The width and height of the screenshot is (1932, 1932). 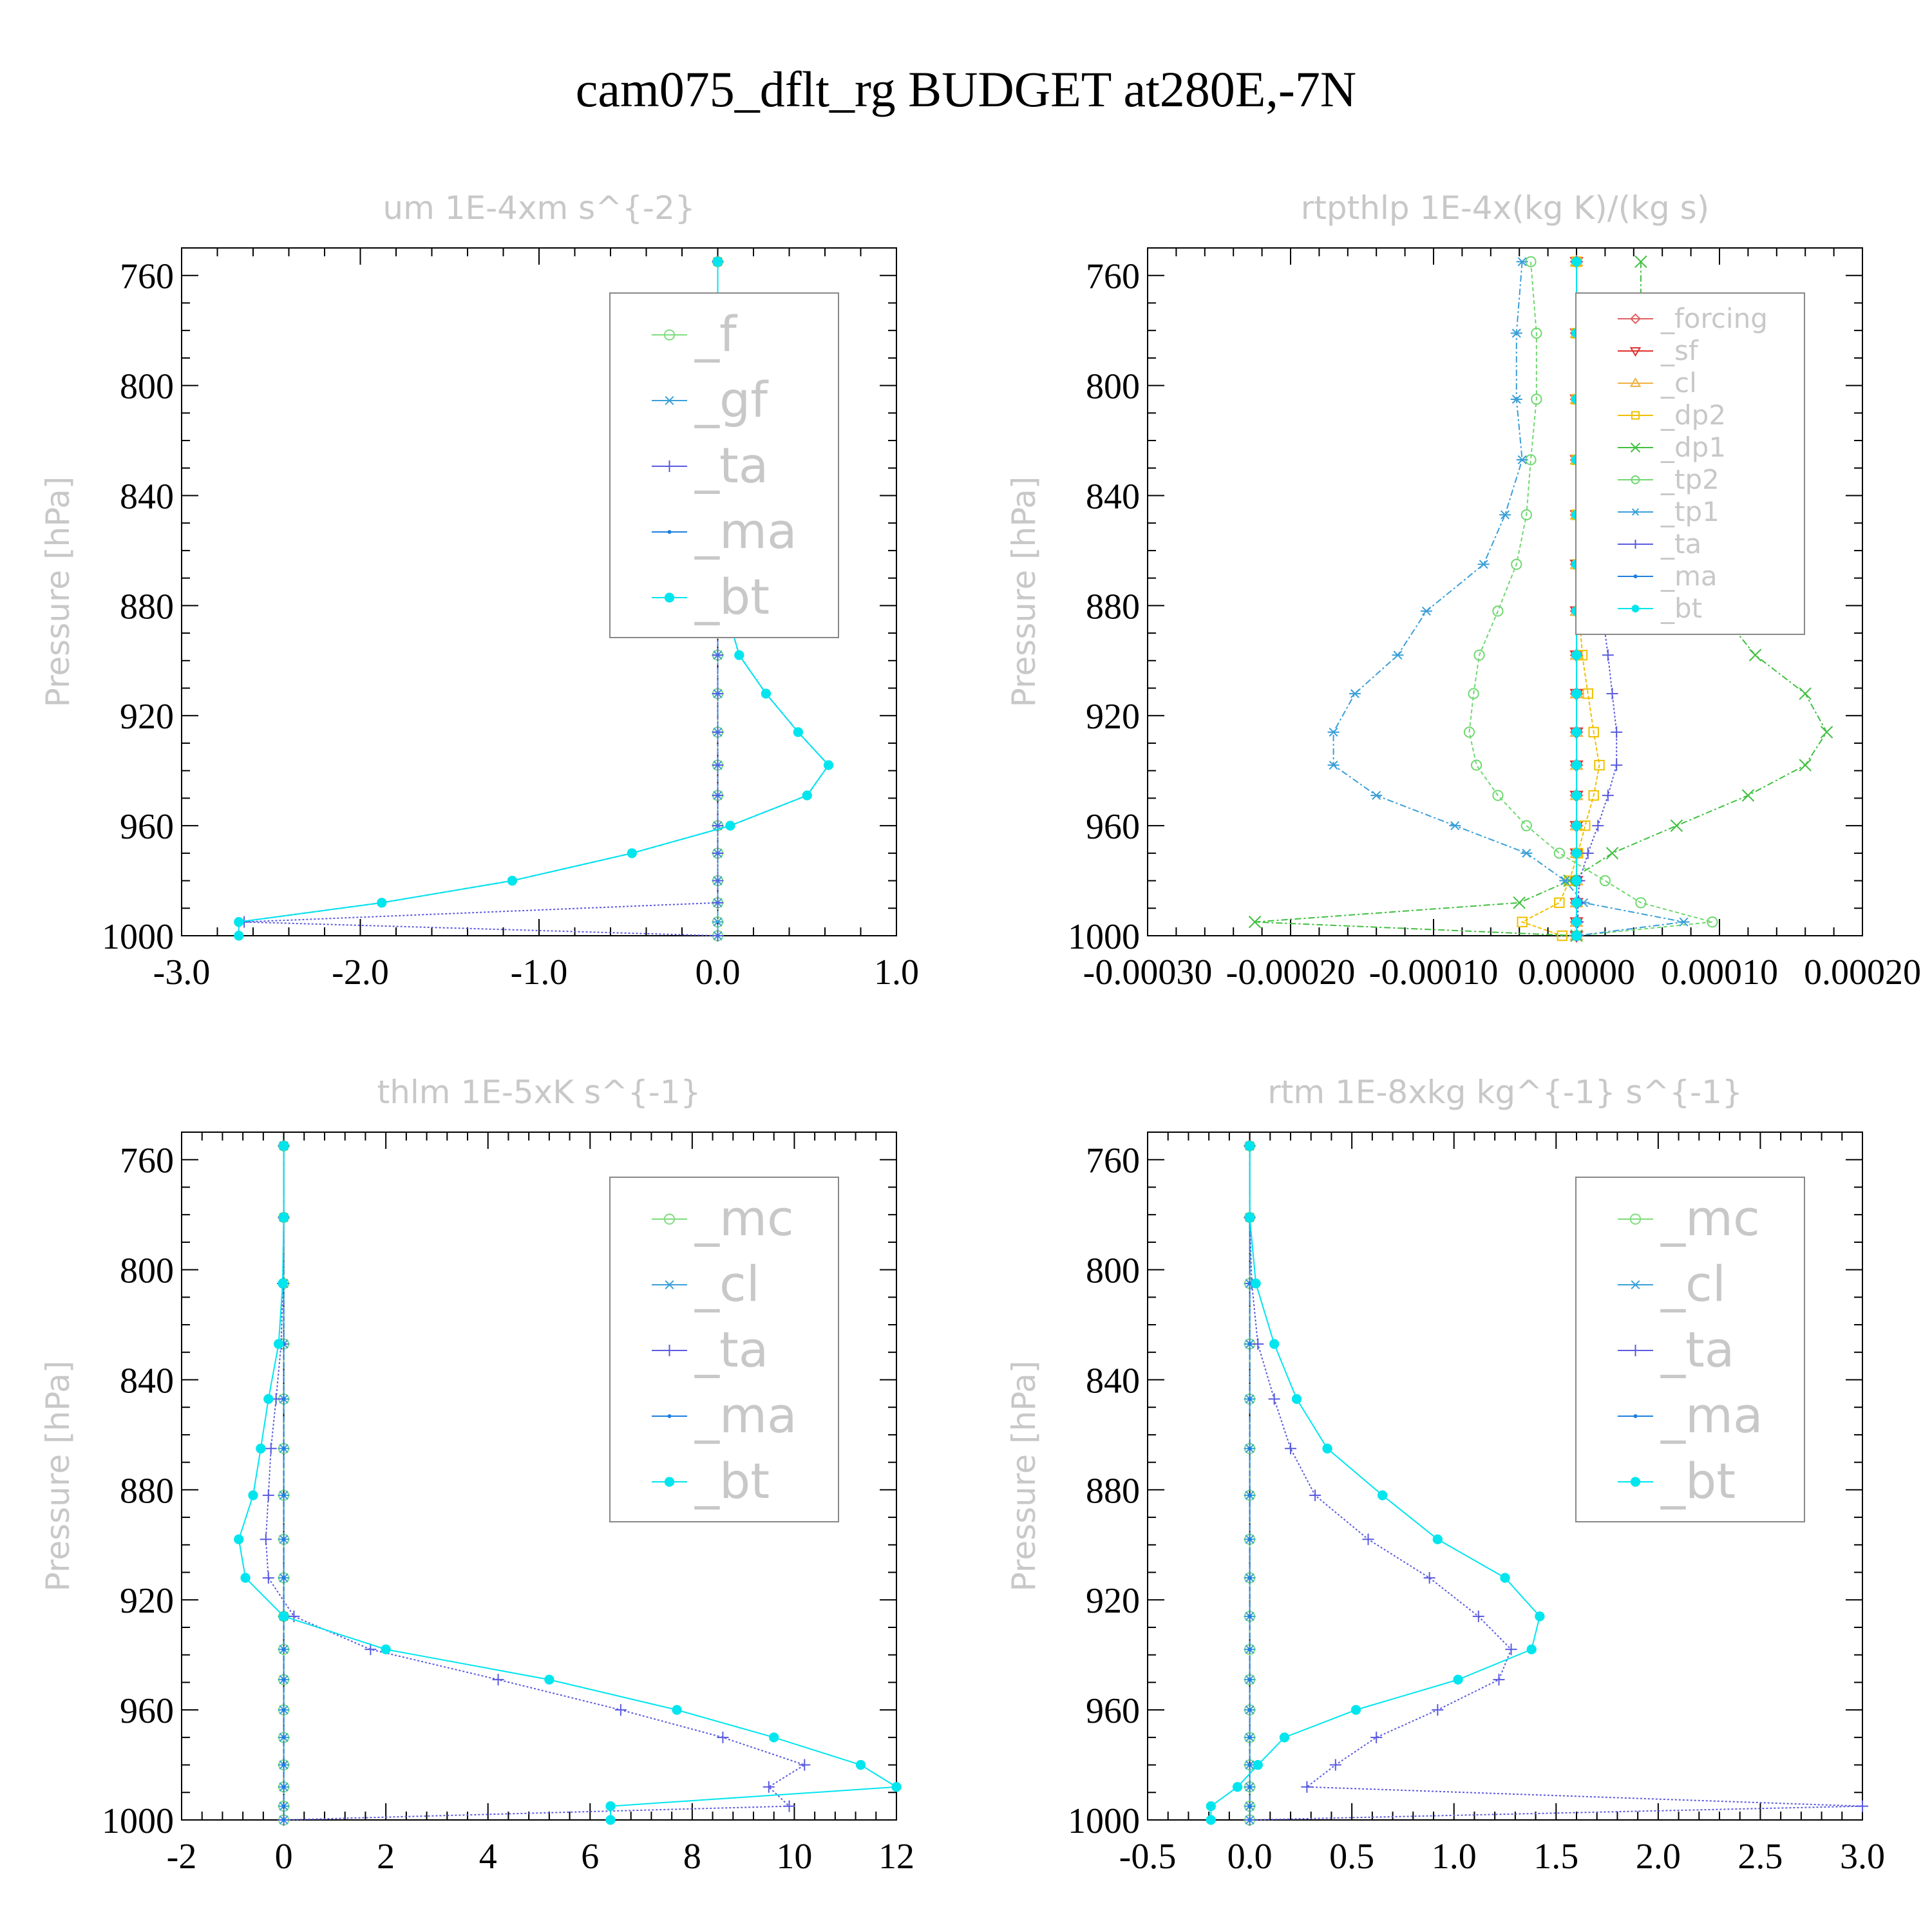 I want to click on x-tick-label: 1.0, so click(x=1454, y=1857).